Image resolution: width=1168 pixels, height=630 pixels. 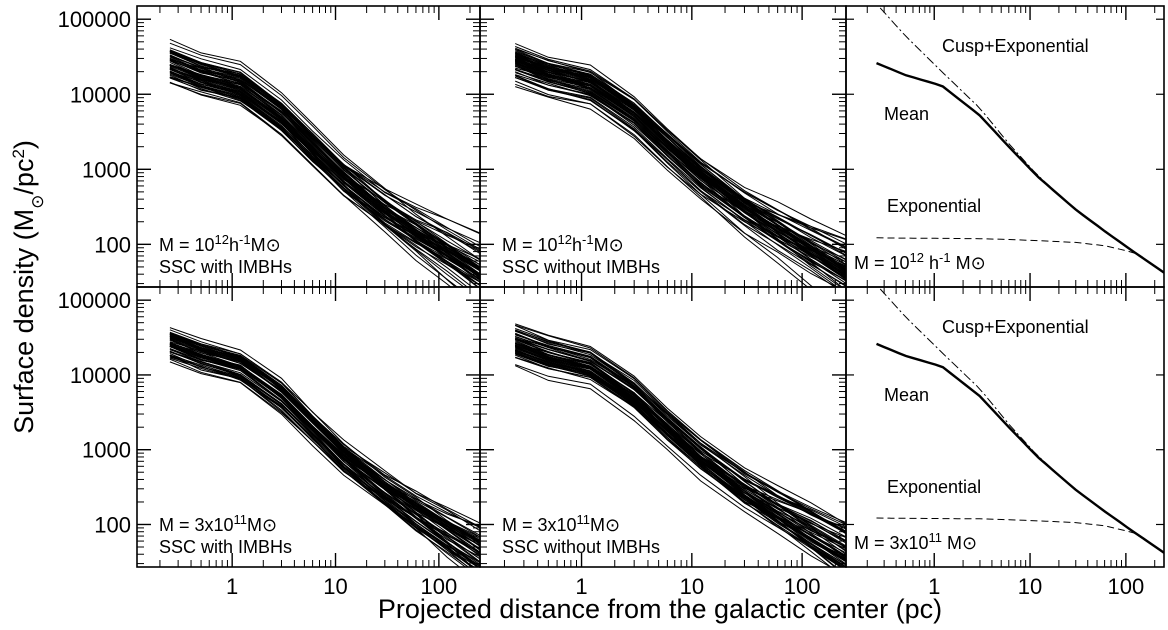 What do you see at coordinates (28, 287) in the screenshot?
I see `y-axis-title: Surface density (M⊙/pc2)` at bounding box center [28, 287].